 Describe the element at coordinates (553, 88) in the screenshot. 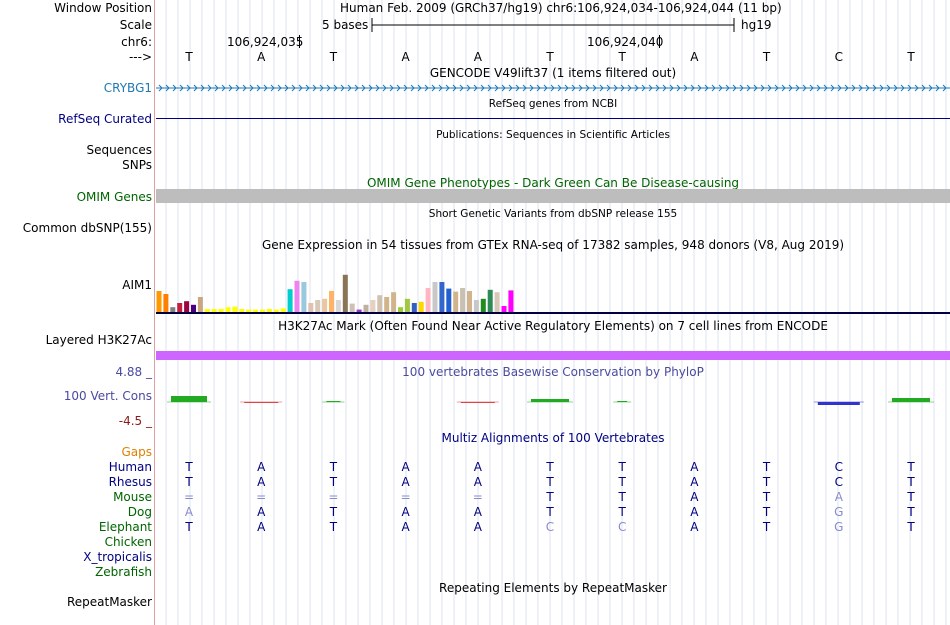

I see `gencode-gene-feature` at that location.